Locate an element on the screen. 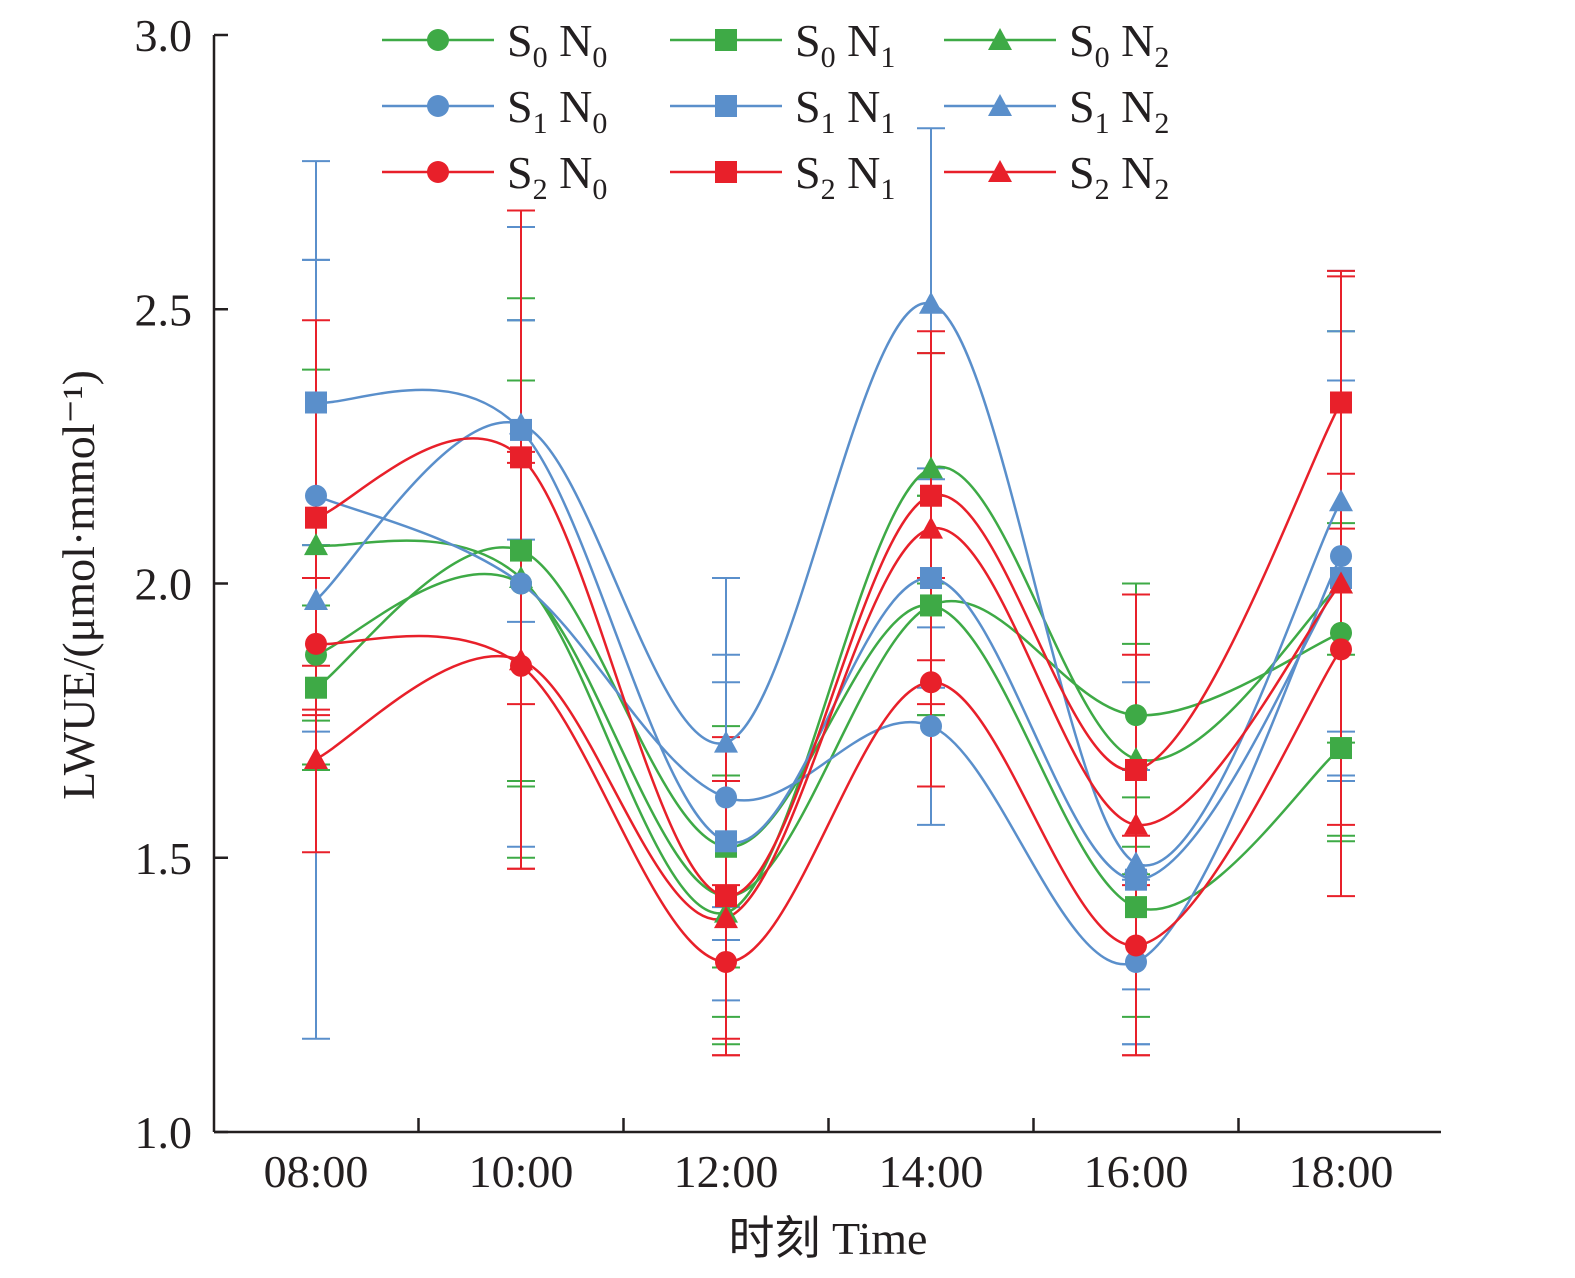 Image resolution: width=1575 pixels, height=1278 pixels. y-axis-title: LWUE/(μmol·mmol⁻¹) is located at coordinates (78, 585).